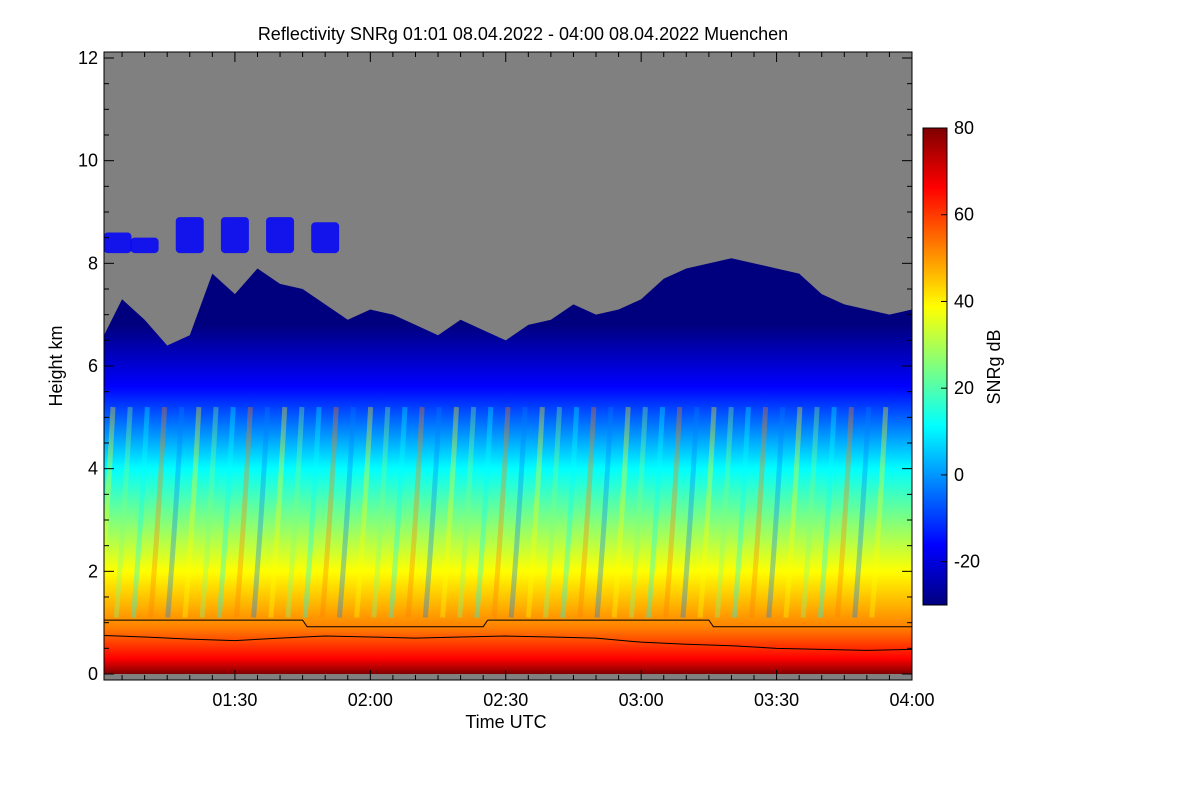 The image size is (1200, 805). Describe the element at coordinates (935, 366) in the screenshot. I see `colorbar` at that location.